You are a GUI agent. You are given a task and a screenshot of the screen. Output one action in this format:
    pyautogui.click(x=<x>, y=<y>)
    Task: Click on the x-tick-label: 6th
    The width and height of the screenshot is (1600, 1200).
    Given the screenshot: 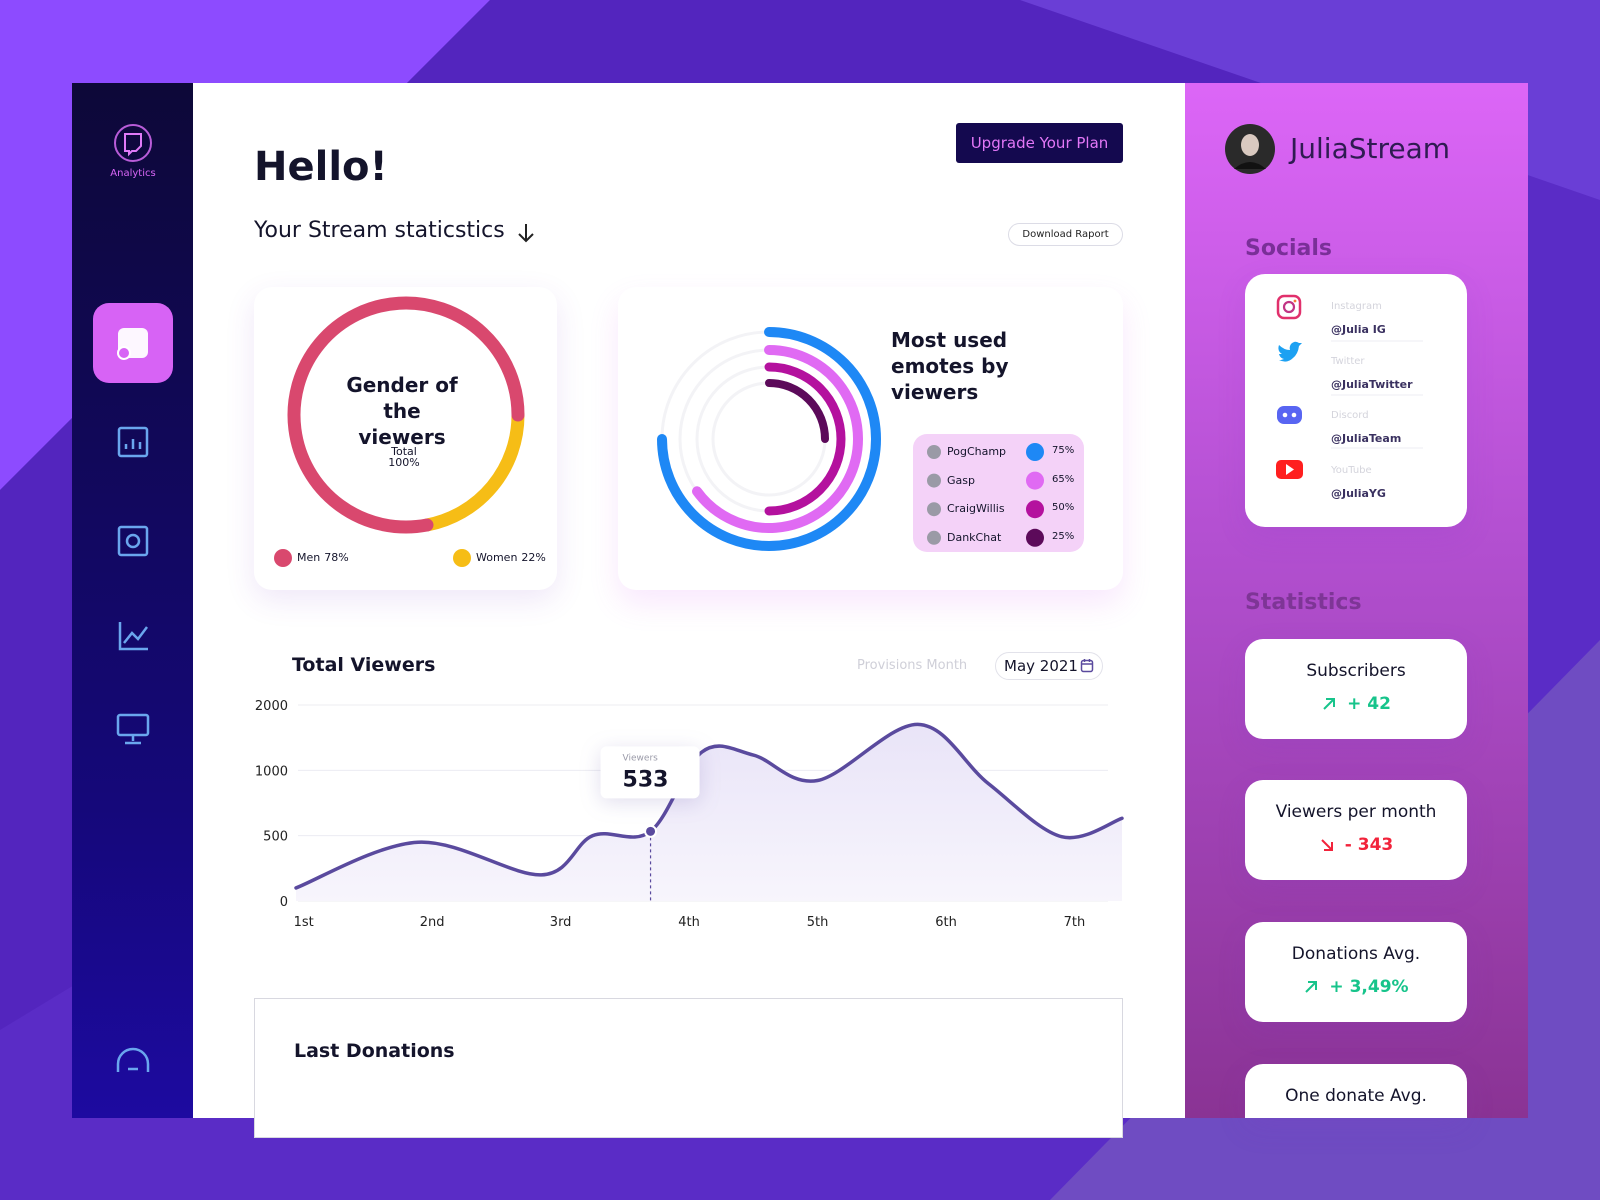 What is the action you would take?
    pyautogui.click(x=946, y=922)
    